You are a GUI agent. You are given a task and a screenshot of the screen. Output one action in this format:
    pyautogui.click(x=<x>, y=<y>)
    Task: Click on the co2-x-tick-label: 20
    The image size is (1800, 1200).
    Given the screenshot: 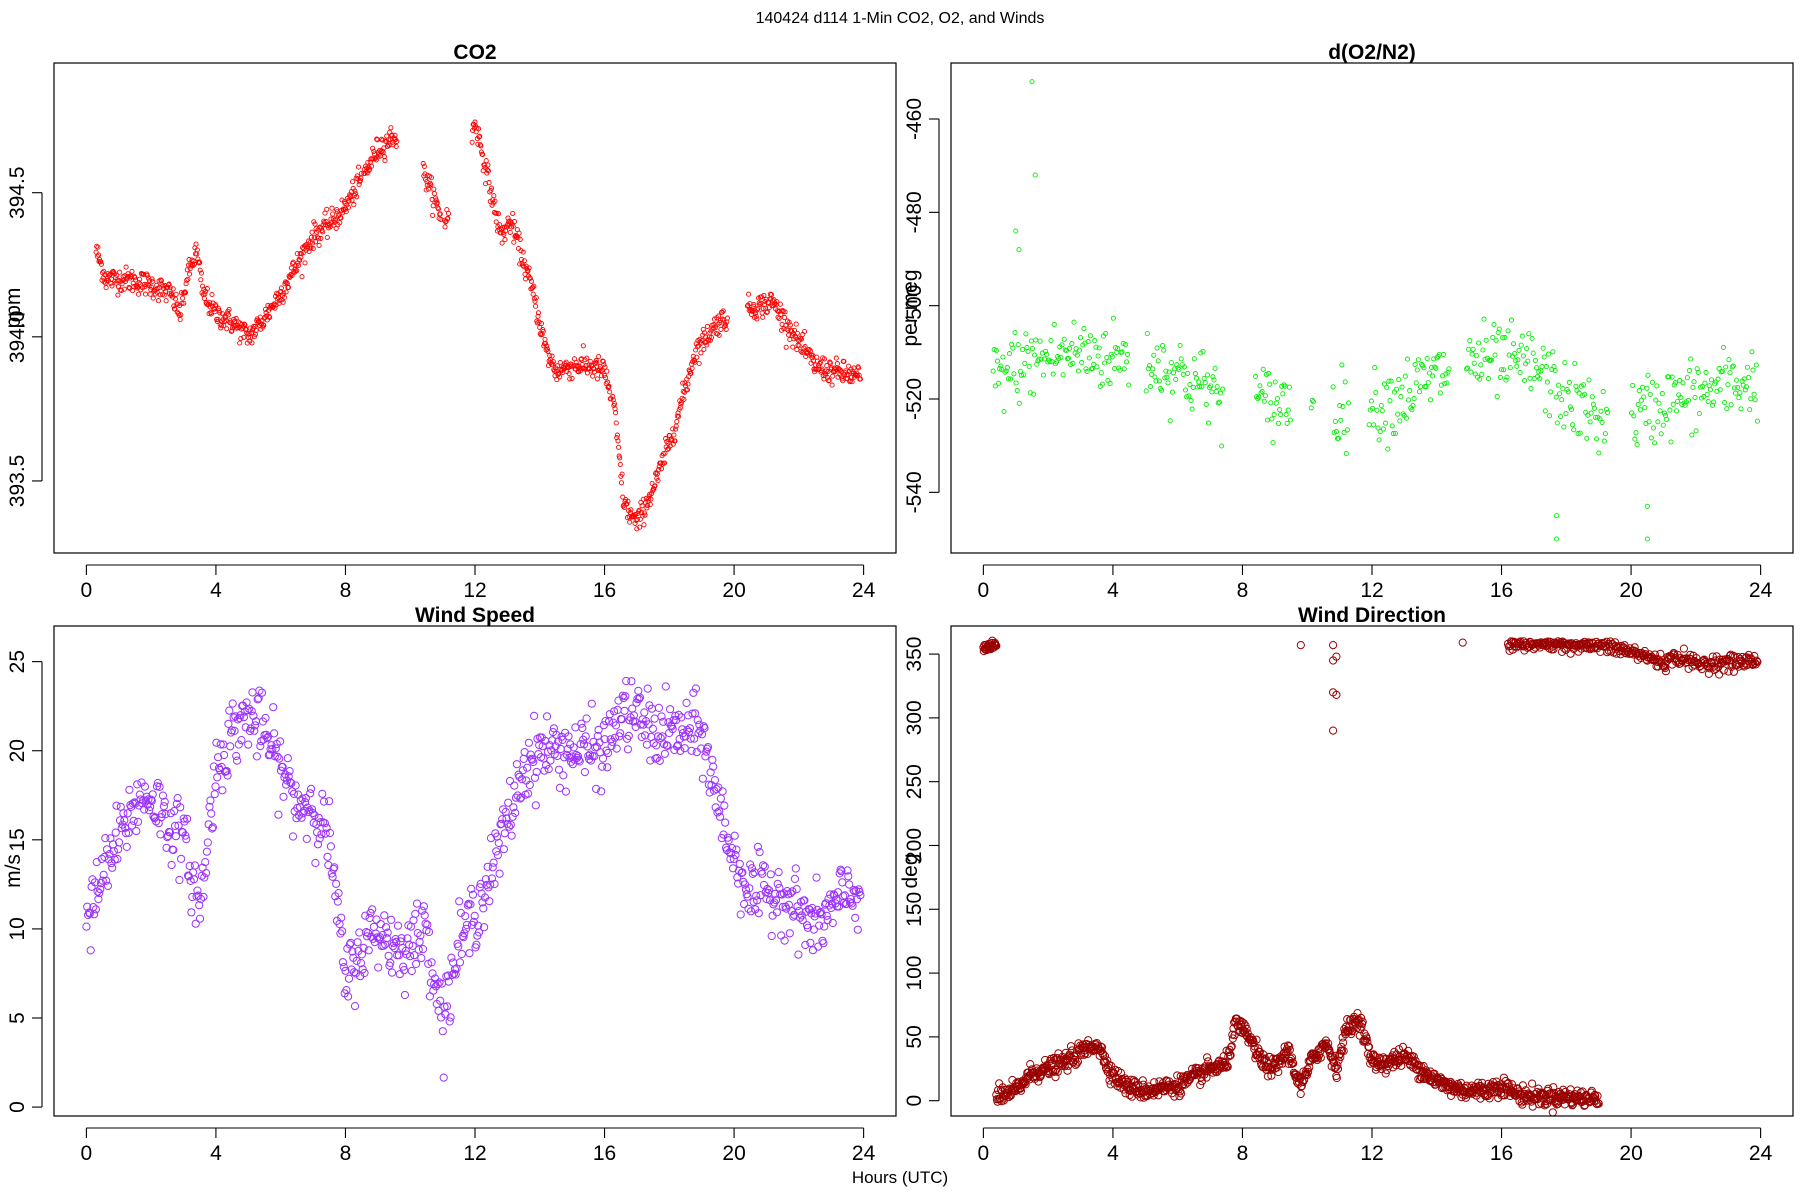 What is the action you would take?
    pyautogui.click(x=733, y=590)
    